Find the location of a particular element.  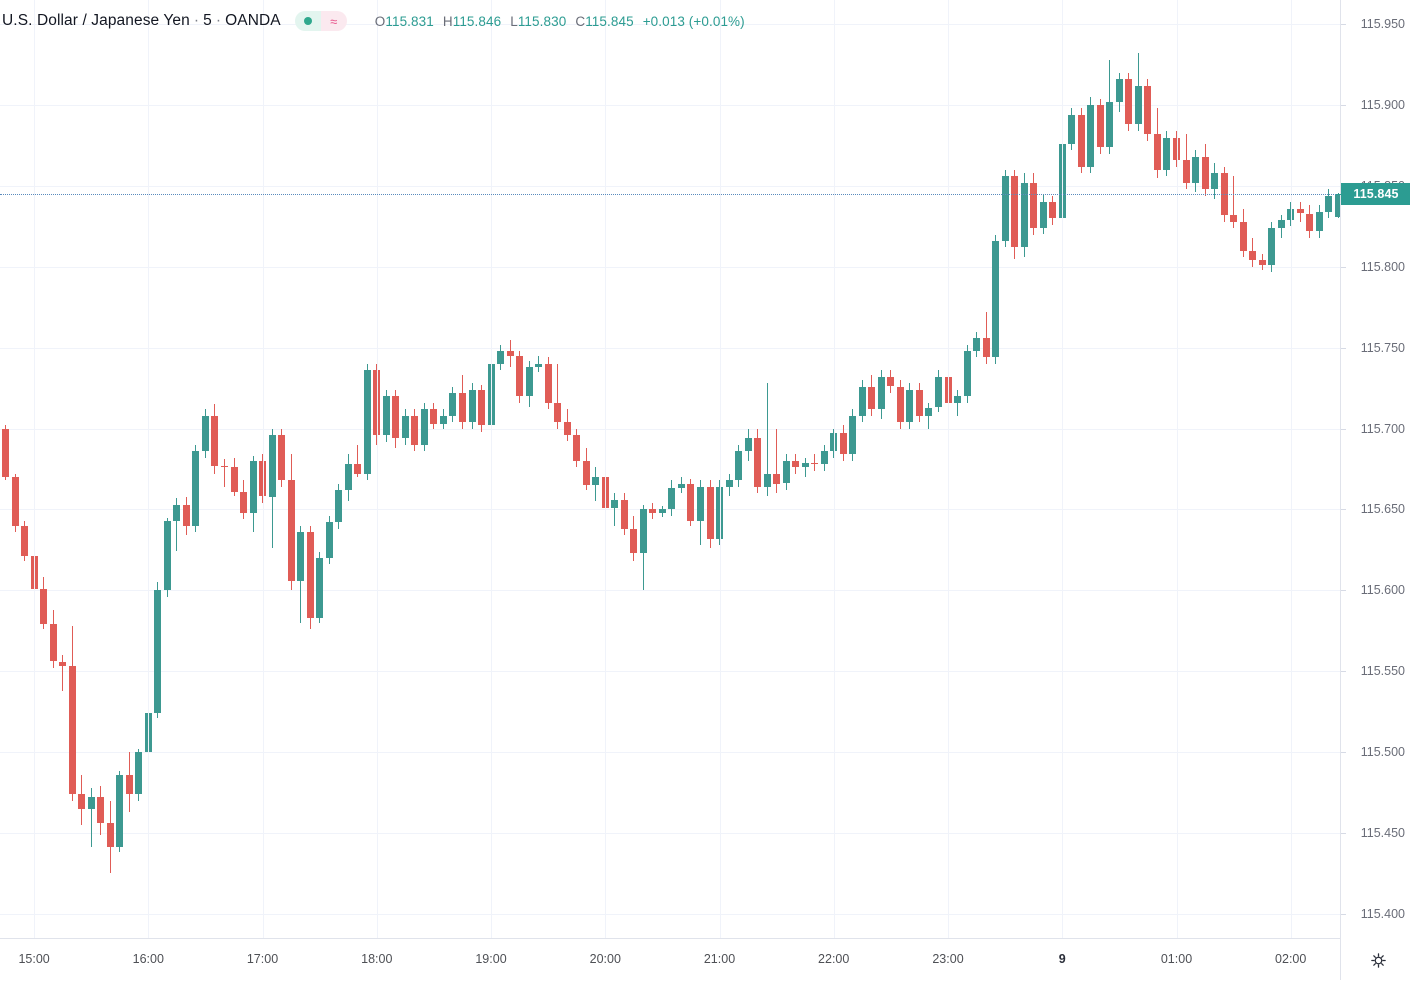

time-axis-label: 17:00 is located at coordinates (262, 959).